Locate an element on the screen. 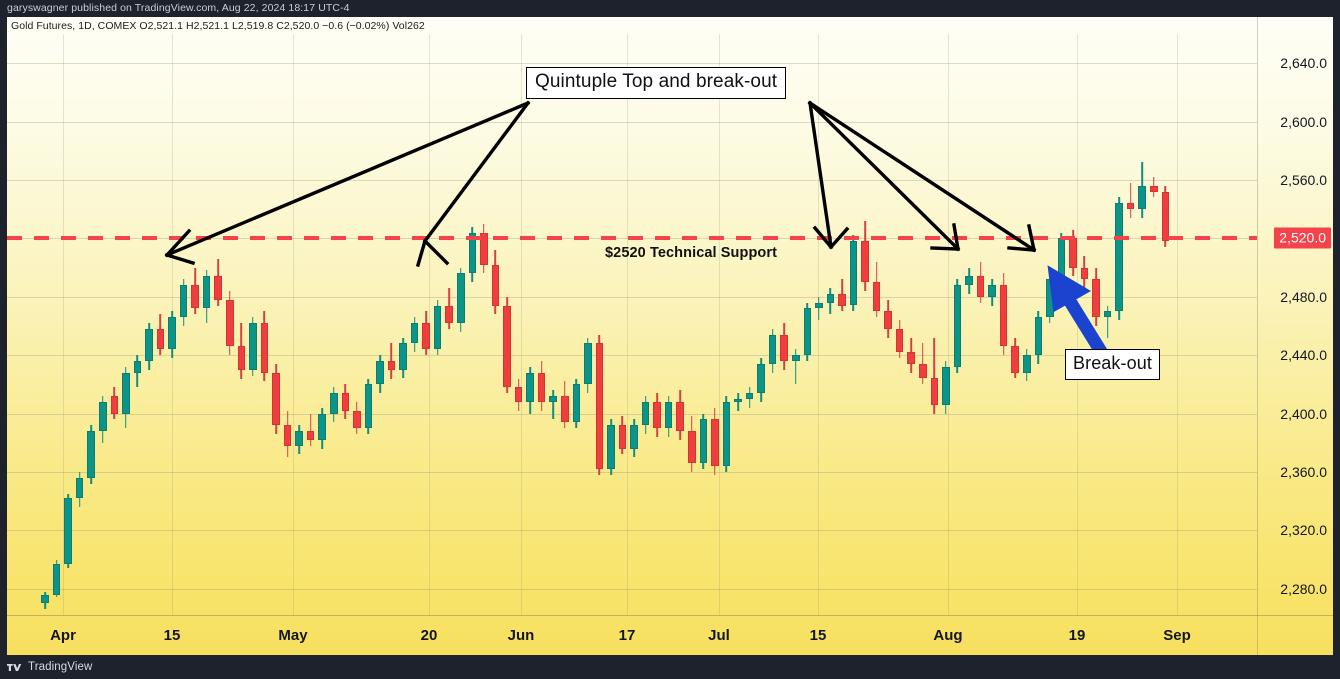 This screenshot has width=1340, height=679. support-level-line is located at coordinates (632, 238).